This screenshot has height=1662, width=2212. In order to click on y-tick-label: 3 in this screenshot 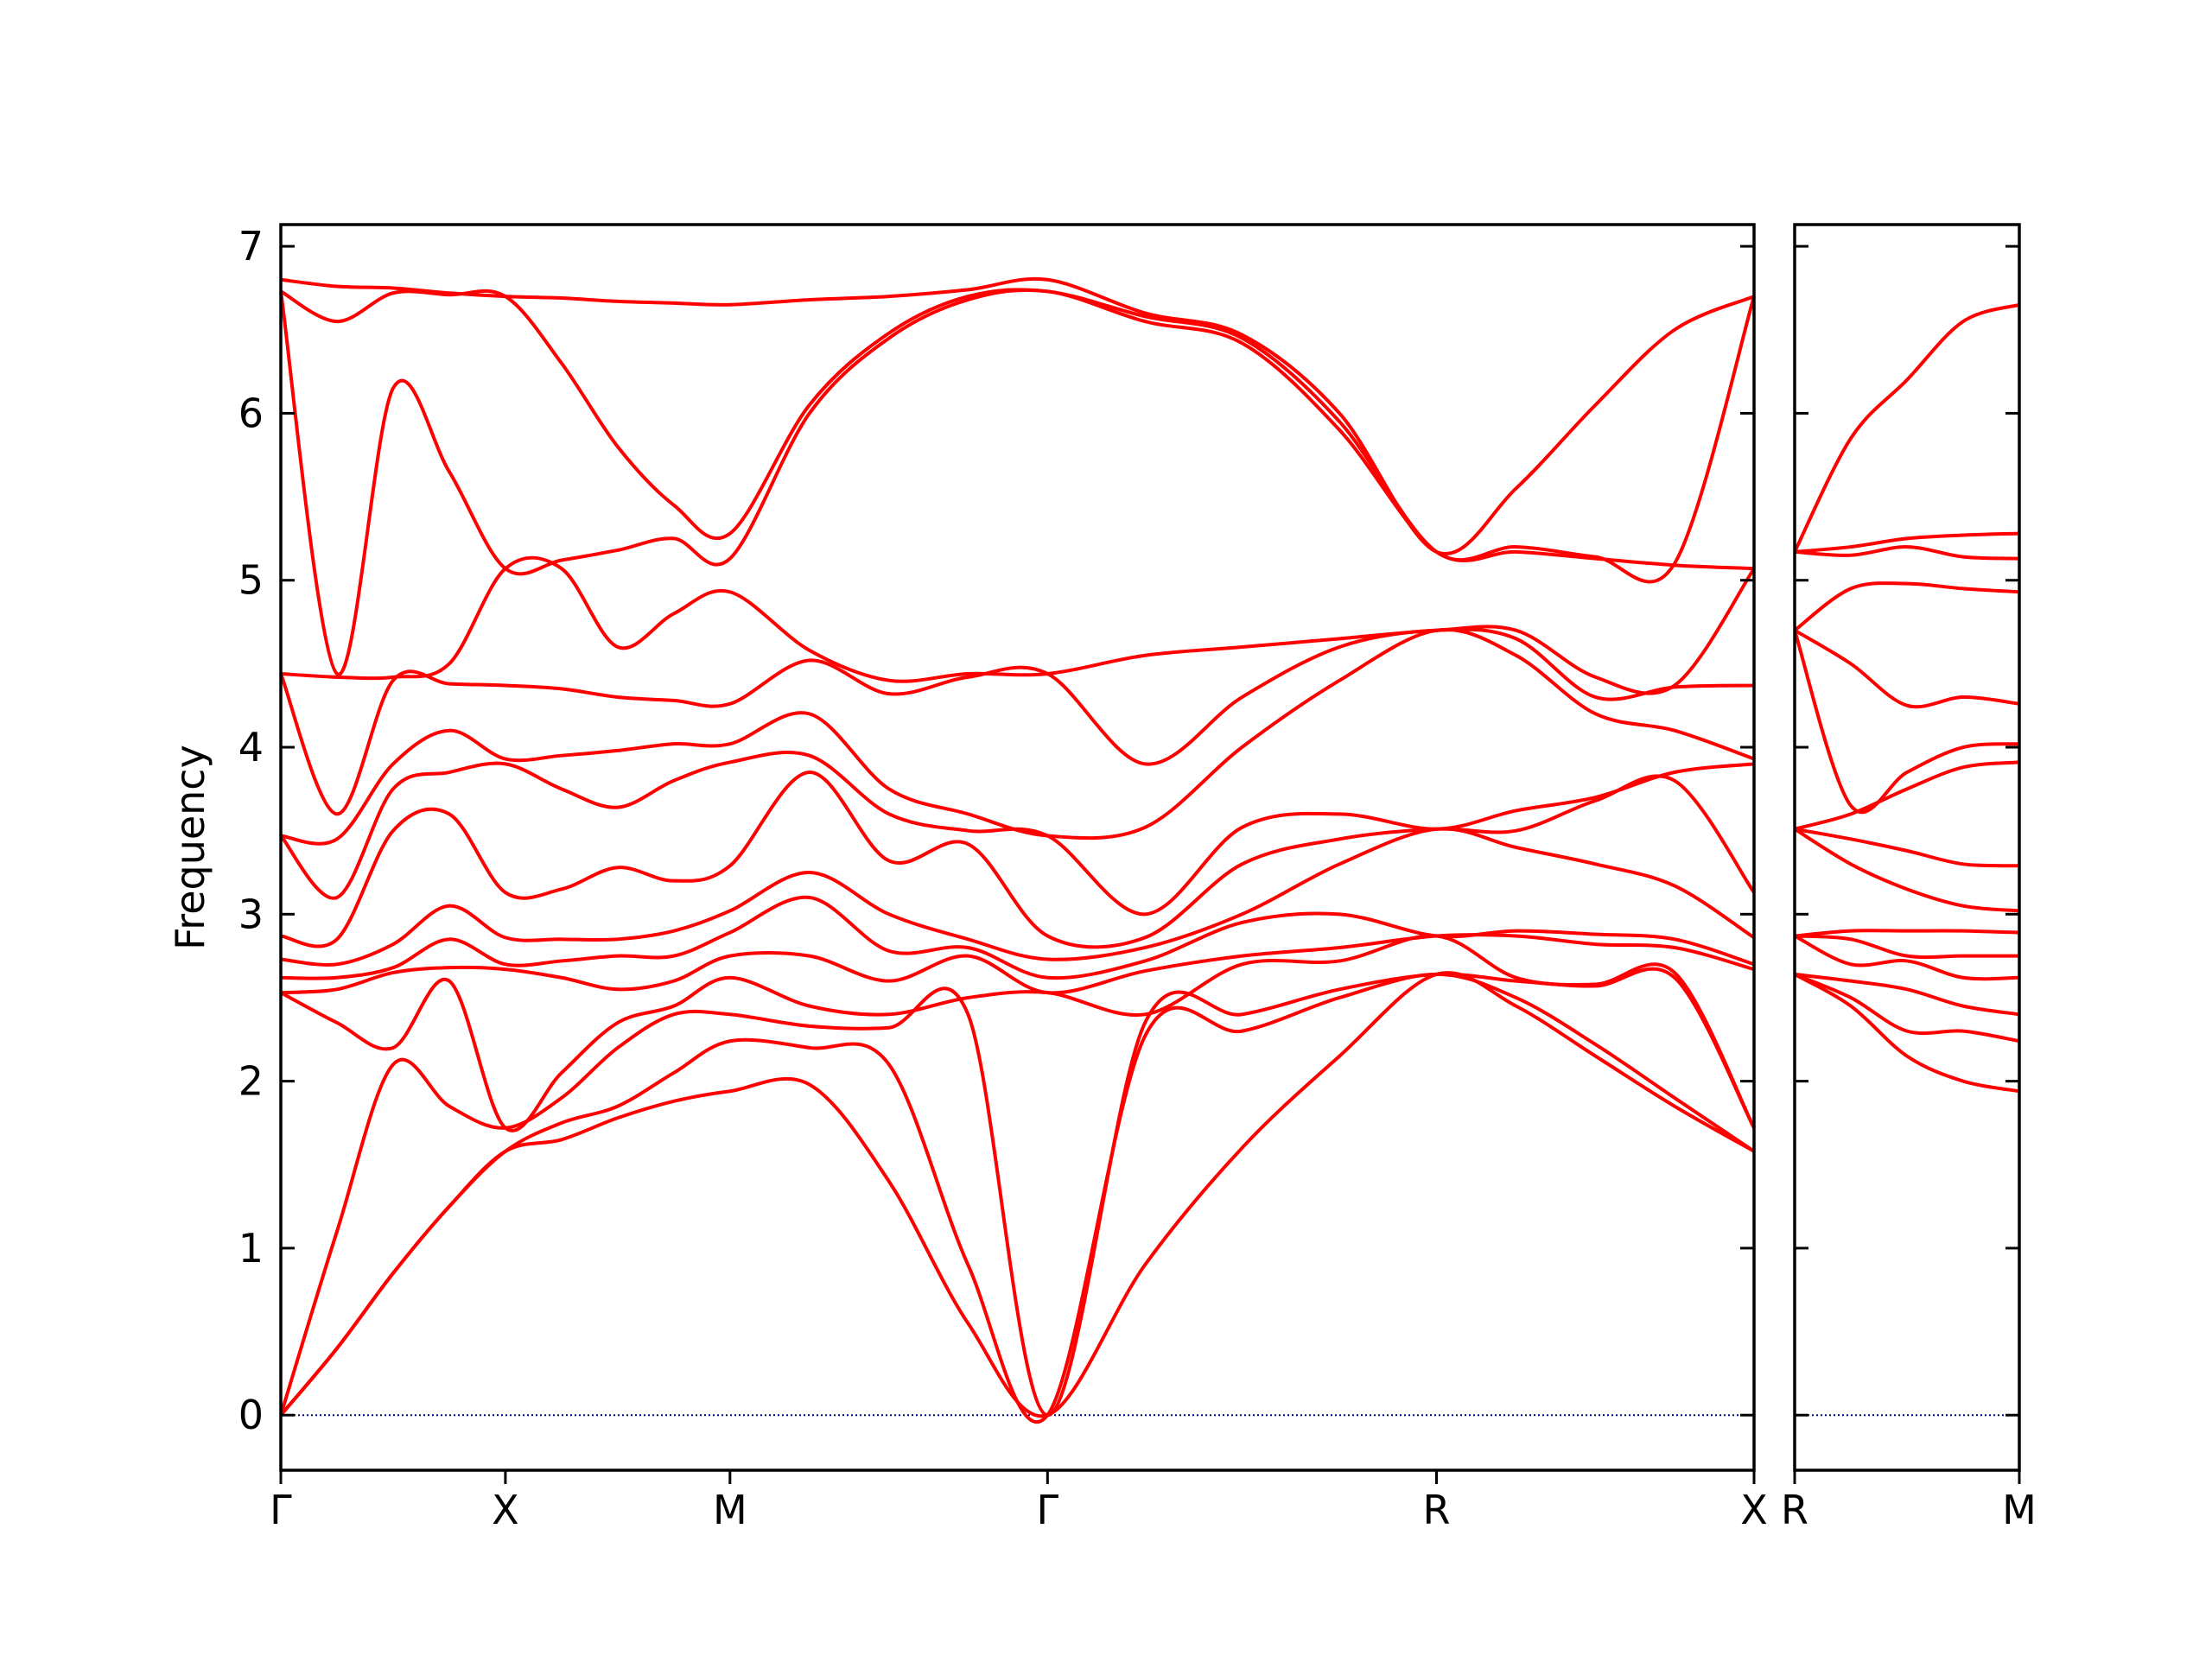, I will do `click(251, 914)`.